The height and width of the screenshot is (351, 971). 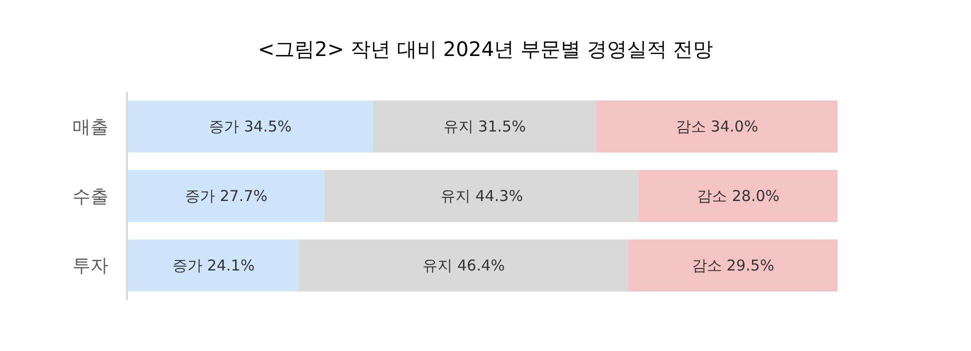 I want to click on data-label: 증가 27.7%, so click(x=226, y=196).